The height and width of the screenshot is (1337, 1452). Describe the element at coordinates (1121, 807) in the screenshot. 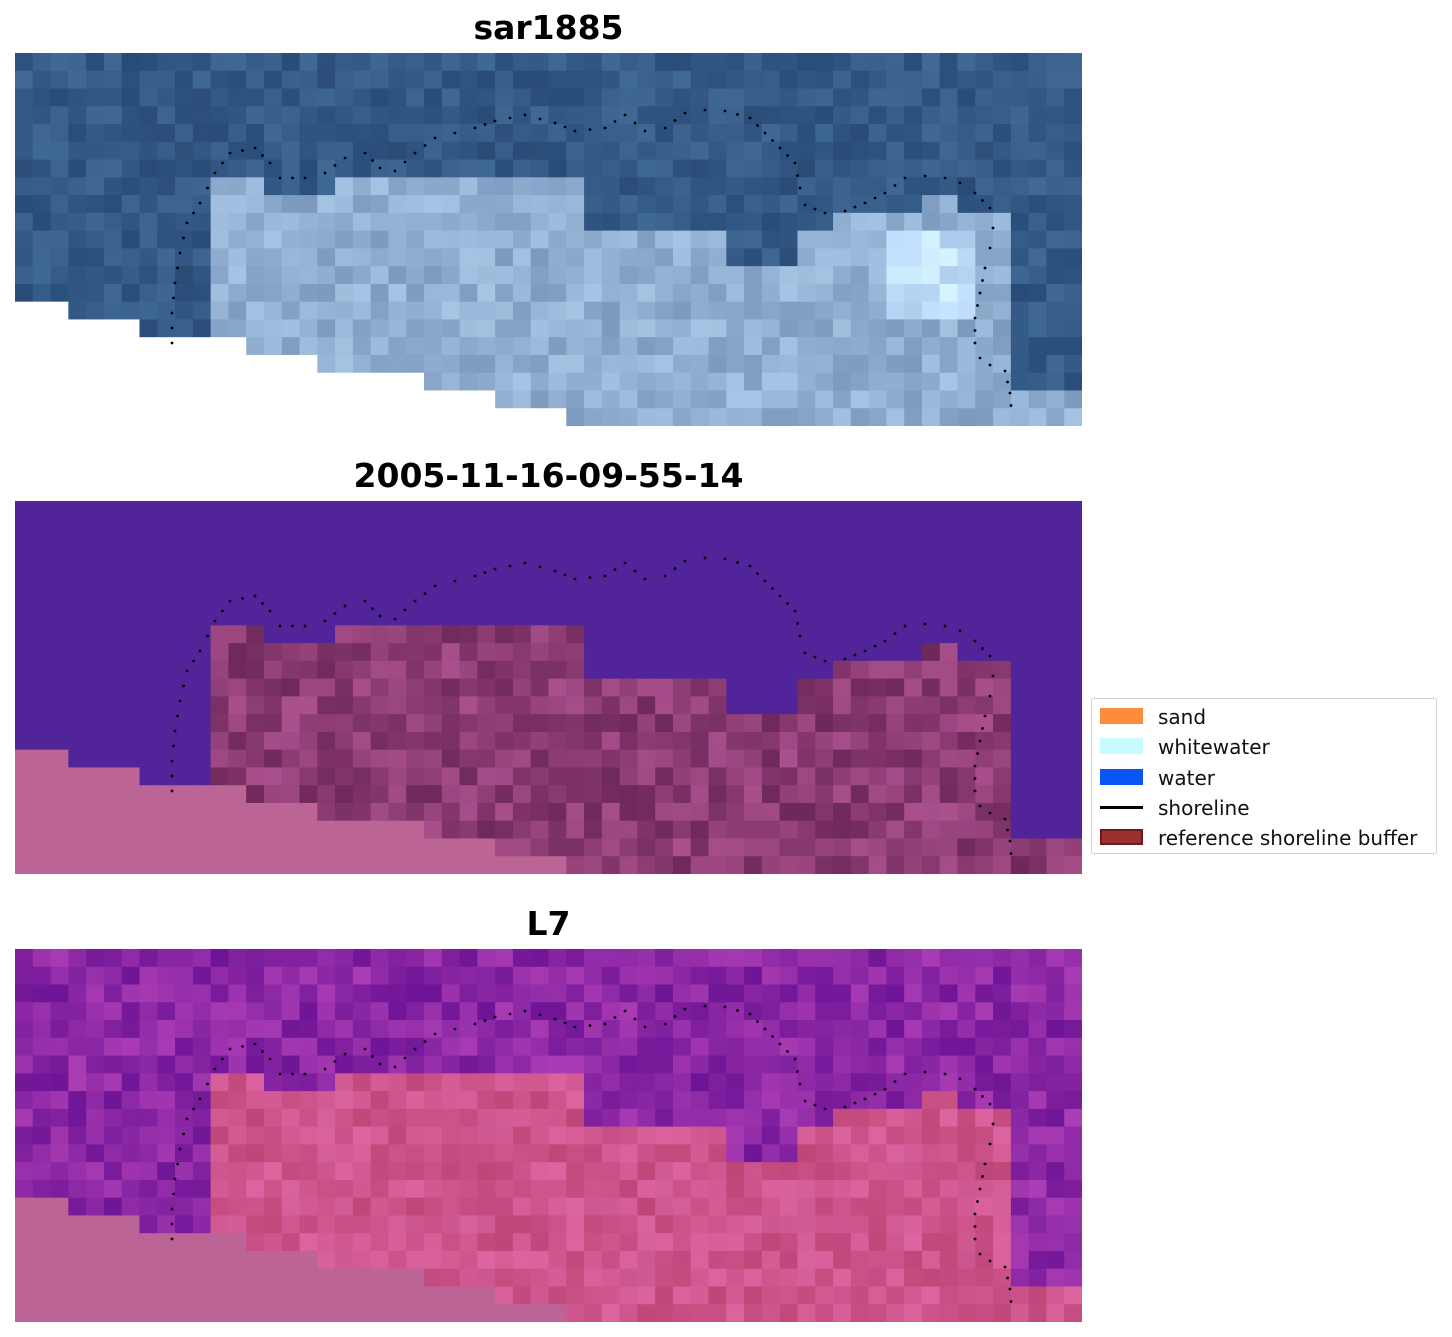

I see `shoreline-line-swatch` at that location.